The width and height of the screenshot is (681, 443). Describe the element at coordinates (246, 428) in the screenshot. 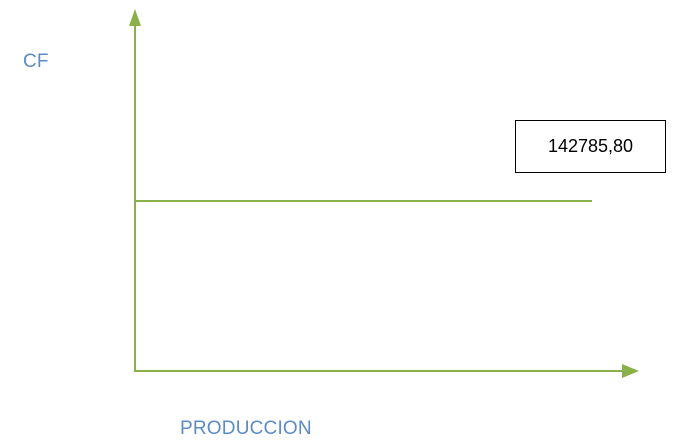

I see `x-axis-label: PRODUCCION` at that location.